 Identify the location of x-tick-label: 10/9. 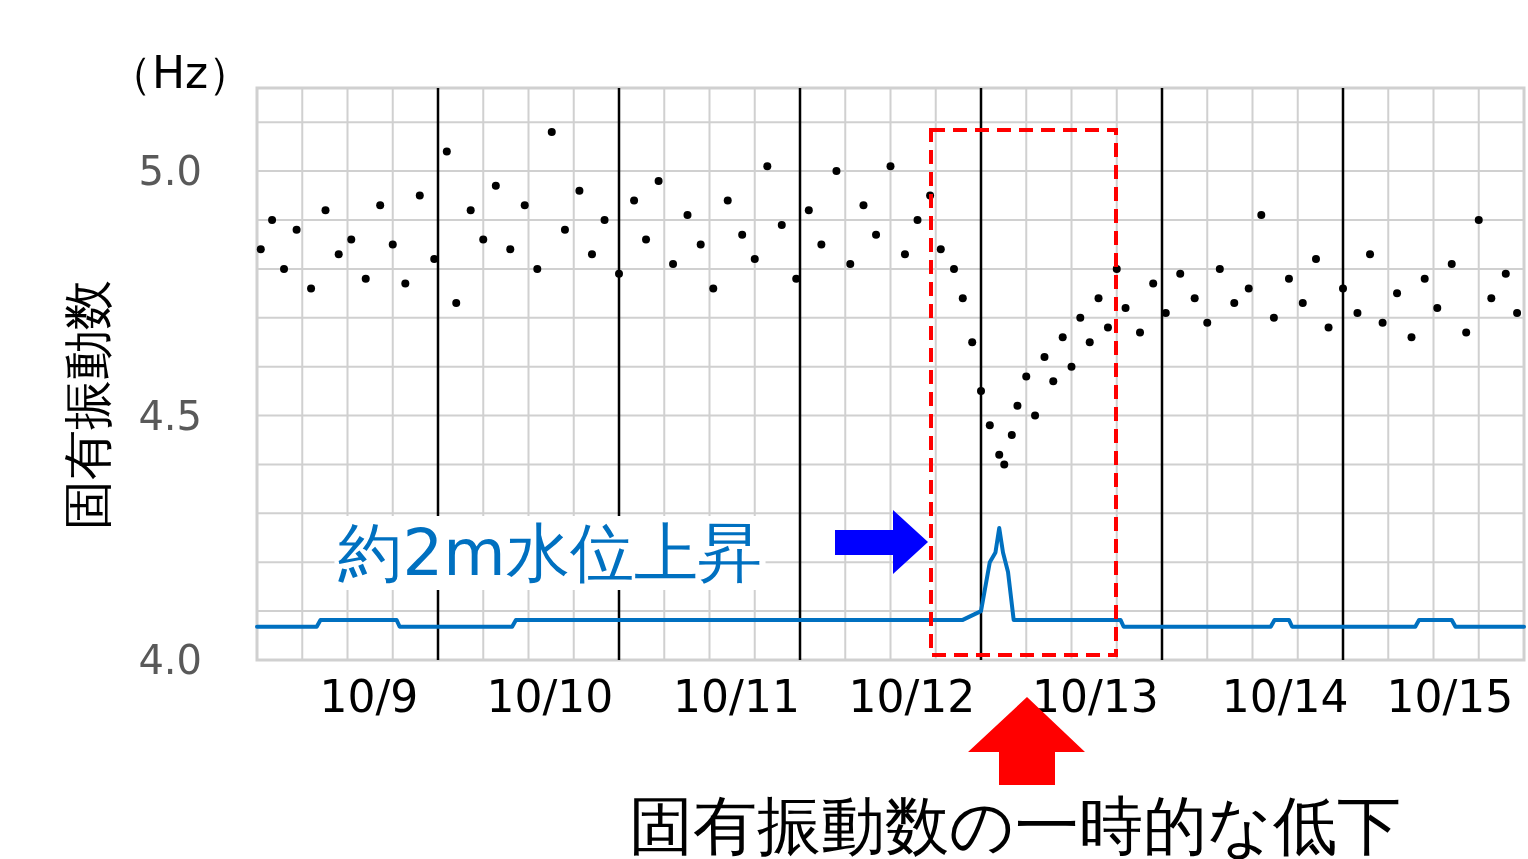
(369, 696).